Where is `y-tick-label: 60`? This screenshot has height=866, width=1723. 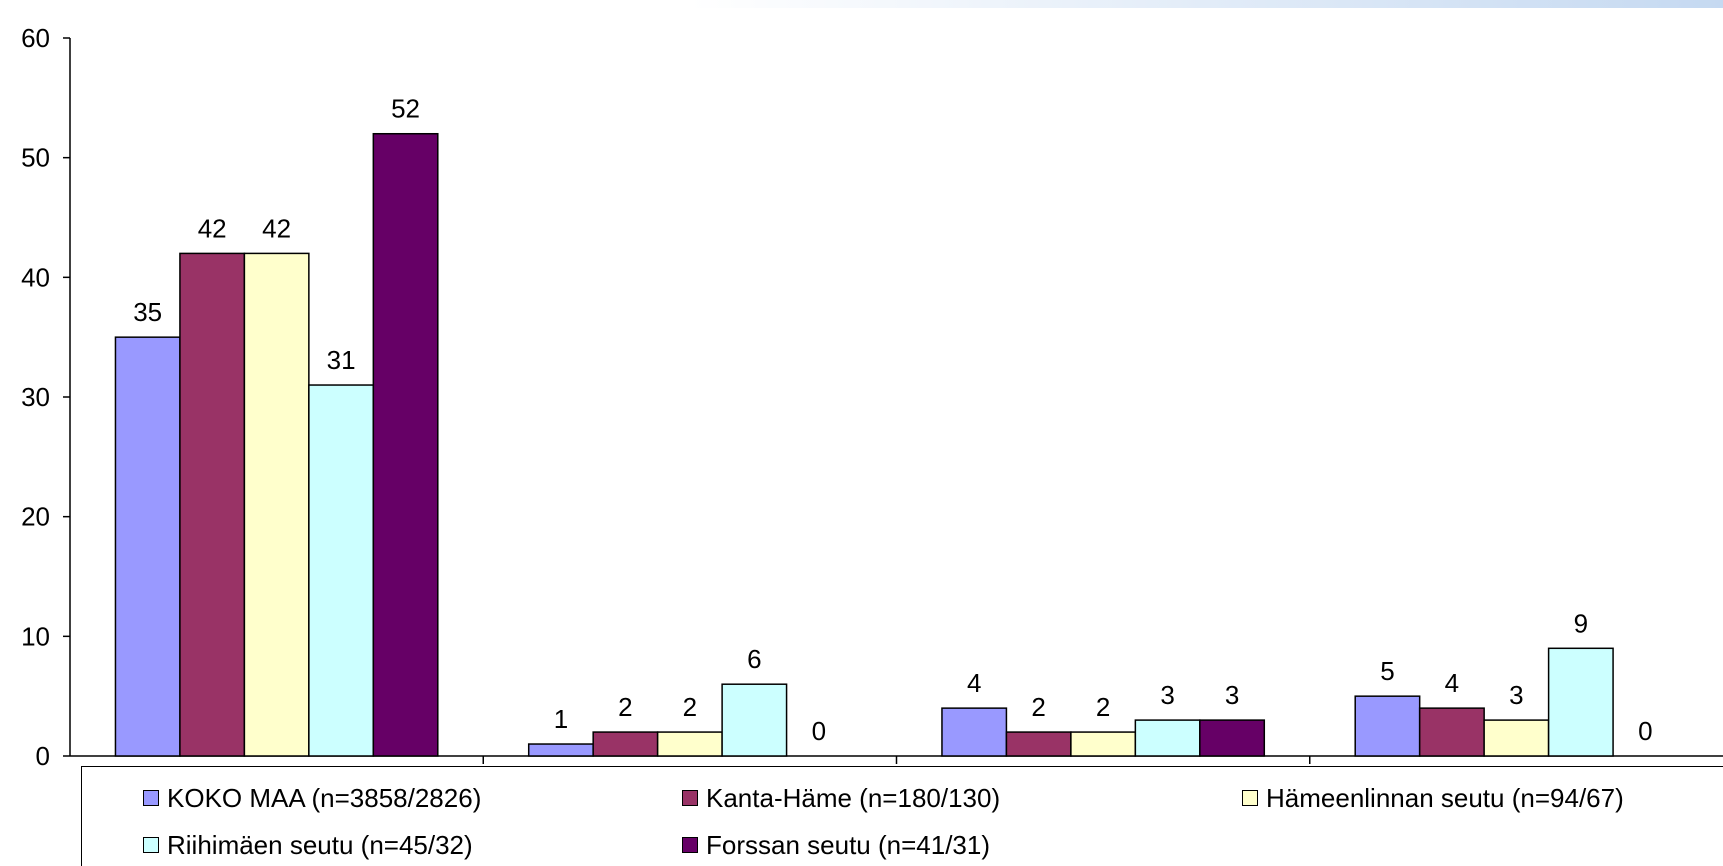
y-tick-label: 60 is located at coordinates (35, 38).